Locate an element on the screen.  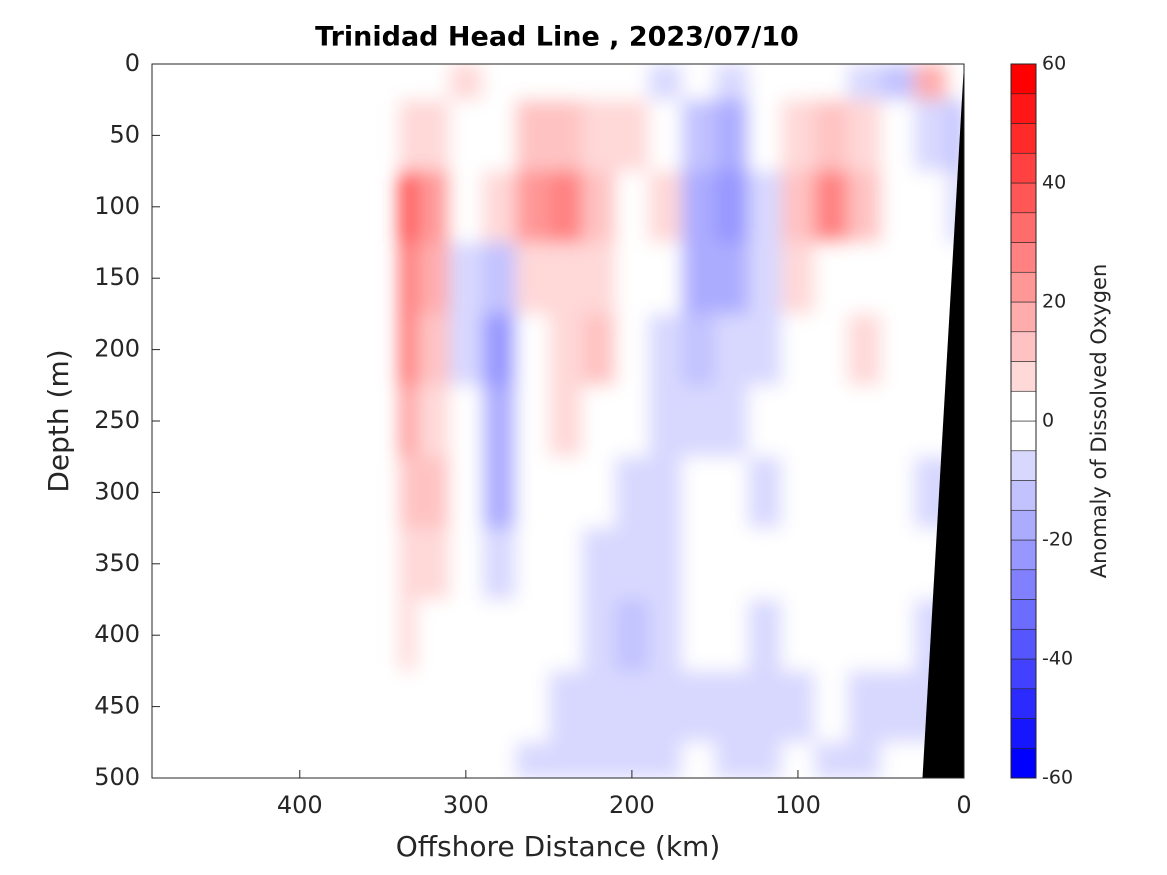
colorbar-tick-label: -60 is located at coordinates (1057, 778).